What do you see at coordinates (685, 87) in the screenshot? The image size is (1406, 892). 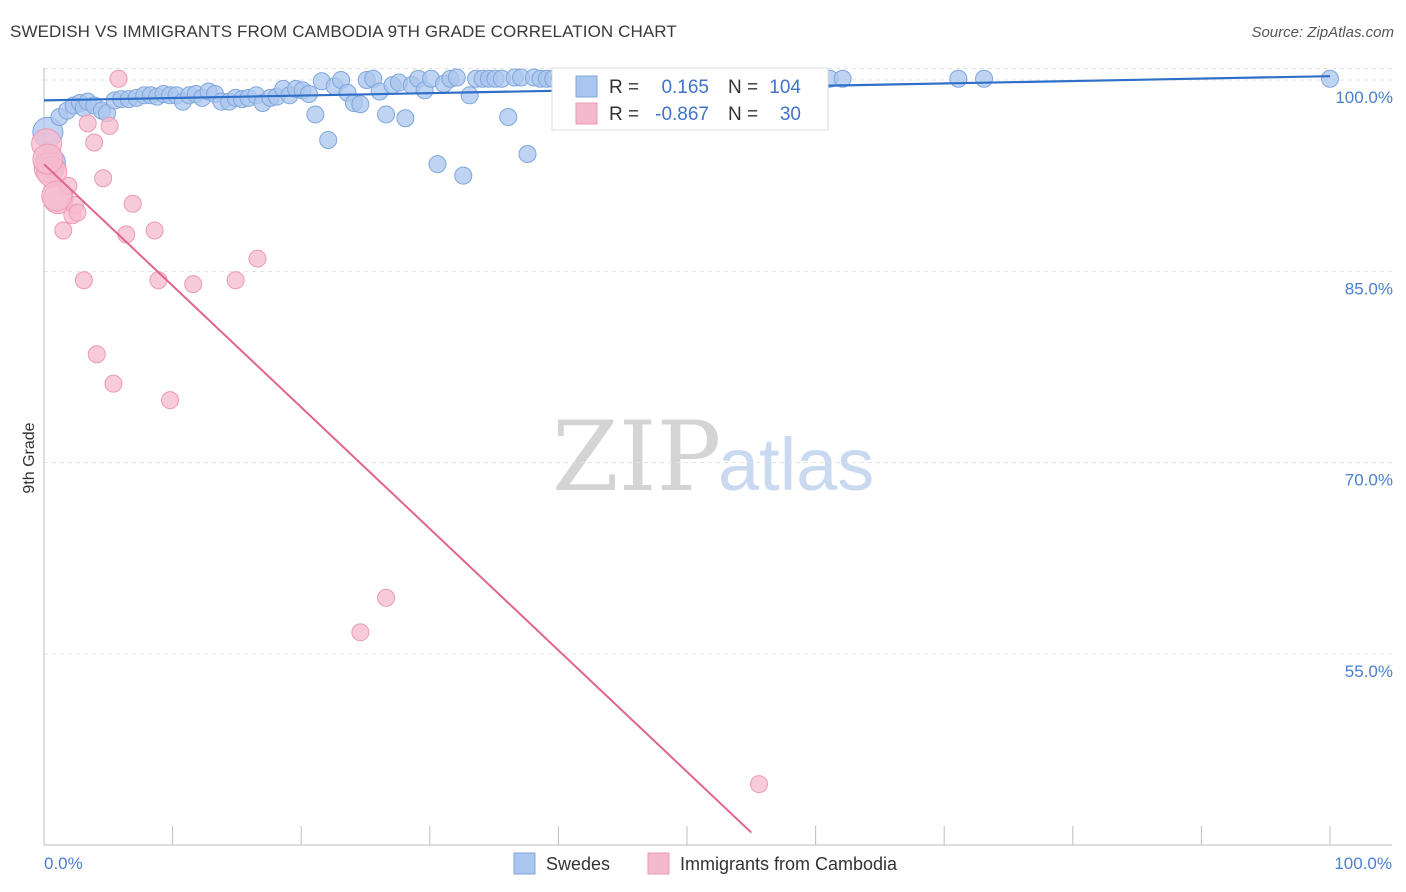 I see `legend-r-value-1: 0.165` at bounding box center [685, 87].